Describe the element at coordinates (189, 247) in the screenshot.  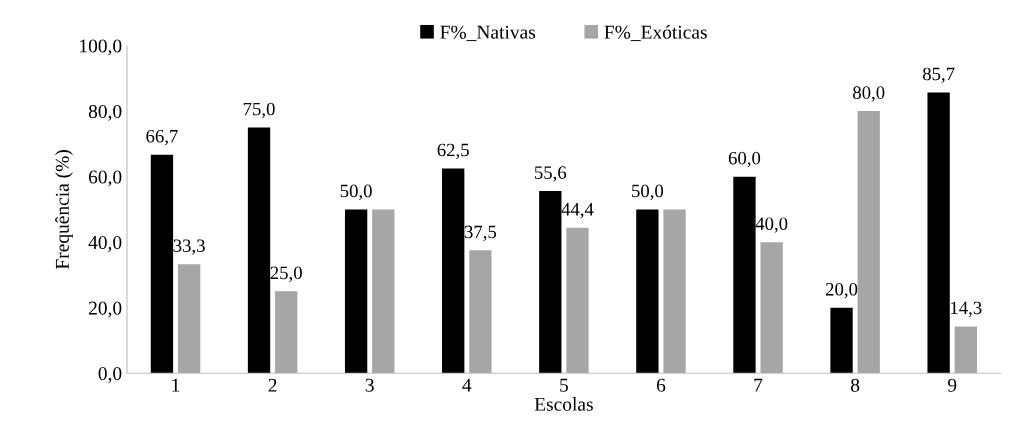
I see `data-label: 33,3` at that location.